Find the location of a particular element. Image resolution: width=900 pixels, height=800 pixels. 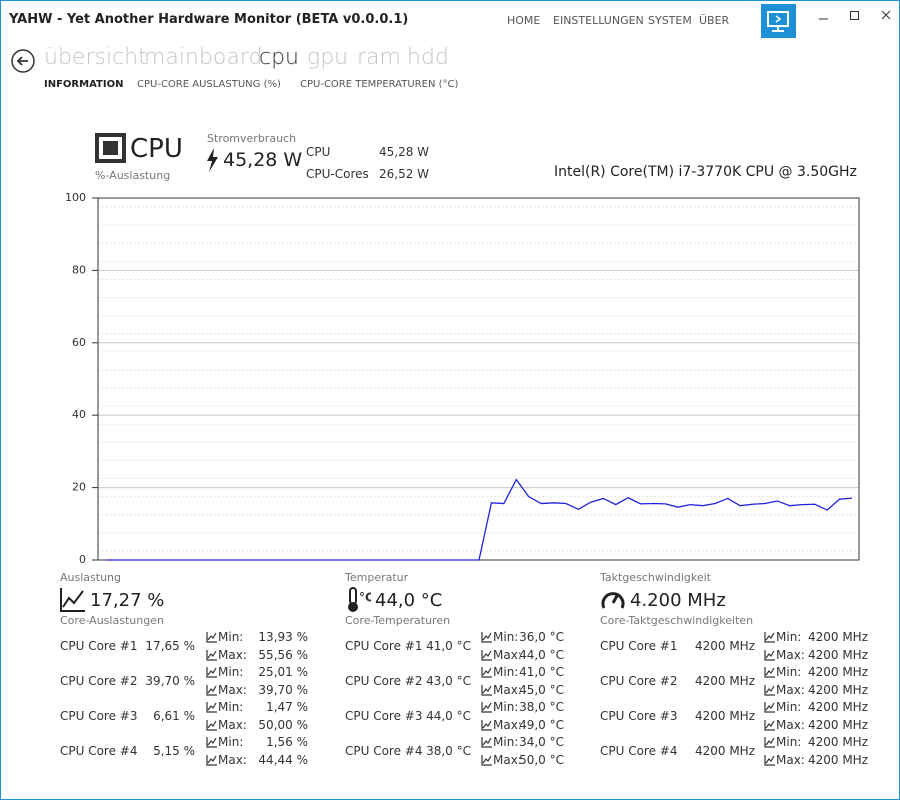

core-value: 43,0 °C is located at coordinates (448, 681).